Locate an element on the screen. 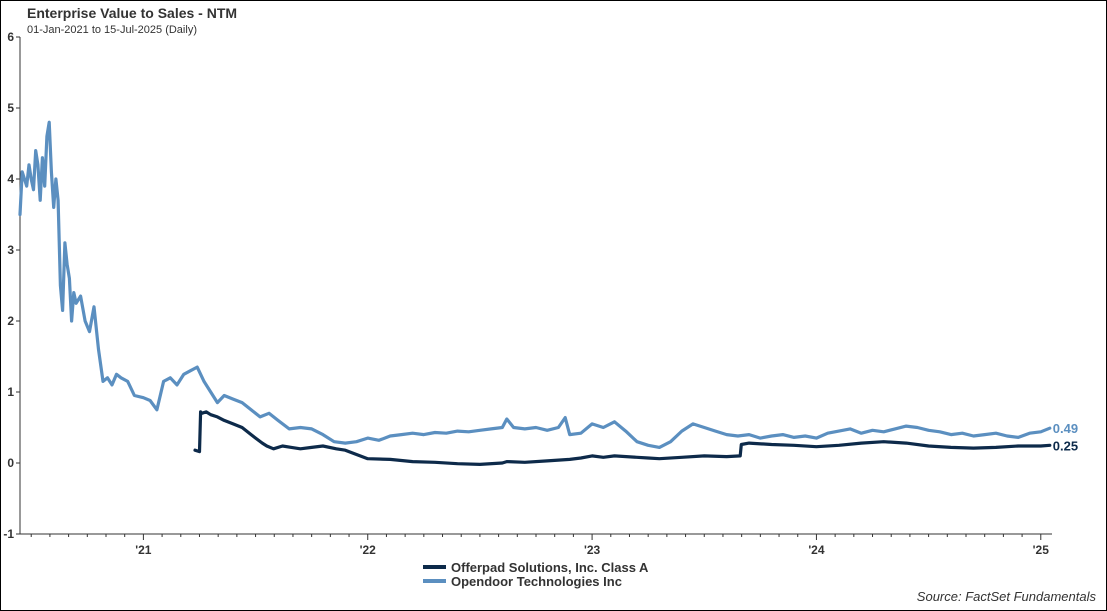 The height and width of the screenshot is (611, 1107). x-axis: '21 '22 '23 '24 '25 is located at coordinates (536, 545).